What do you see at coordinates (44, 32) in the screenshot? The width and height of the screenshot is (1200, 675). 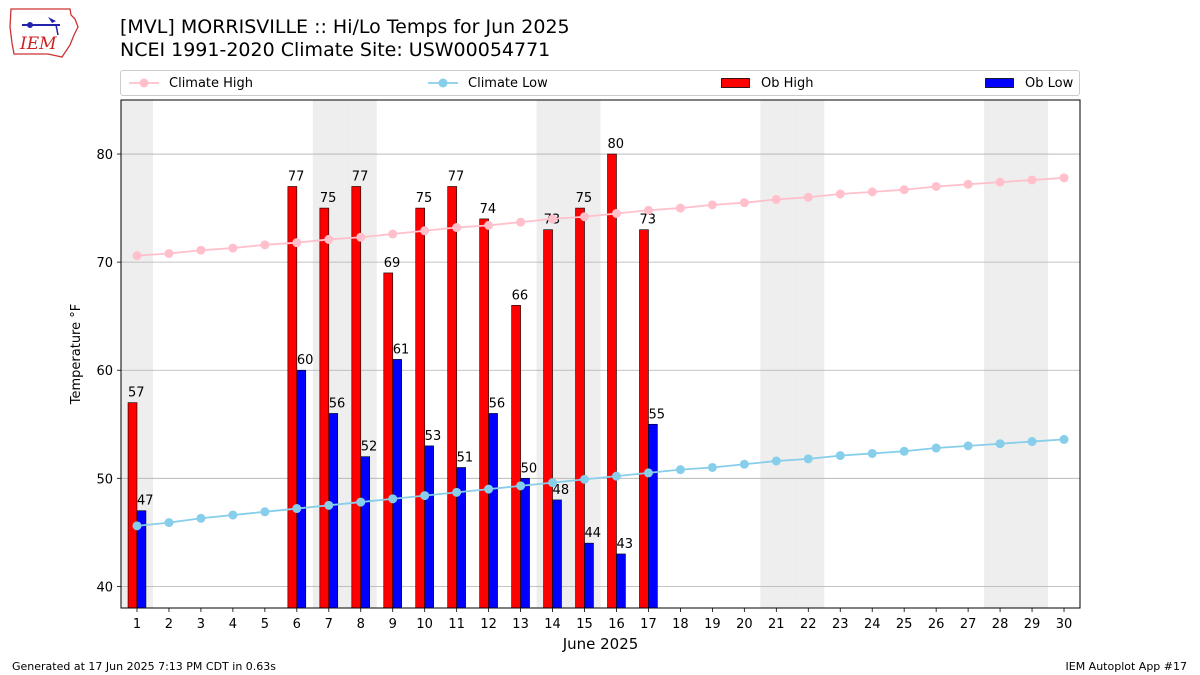 I see `iem-logo: IEM` at bounding box center [44, 32].